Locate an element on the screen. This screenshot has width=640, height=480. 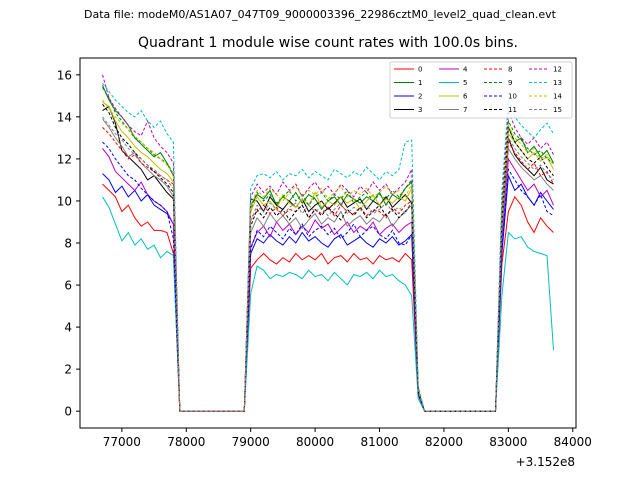
legend-label-11: 11 is located at coordinates (512, 110).